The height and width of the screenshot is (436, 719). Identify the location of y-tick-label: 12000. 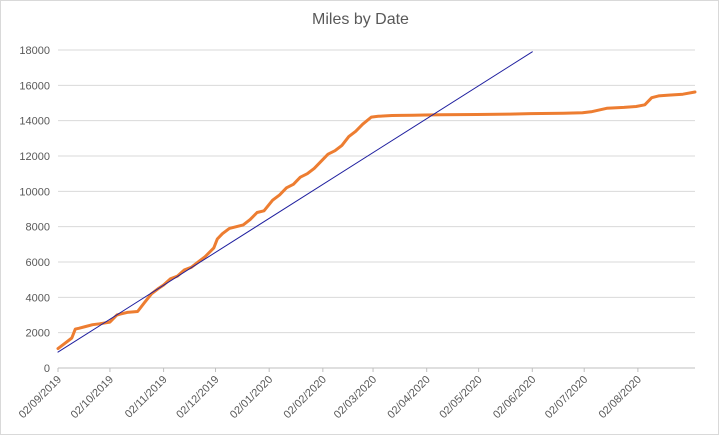
(34, 157).